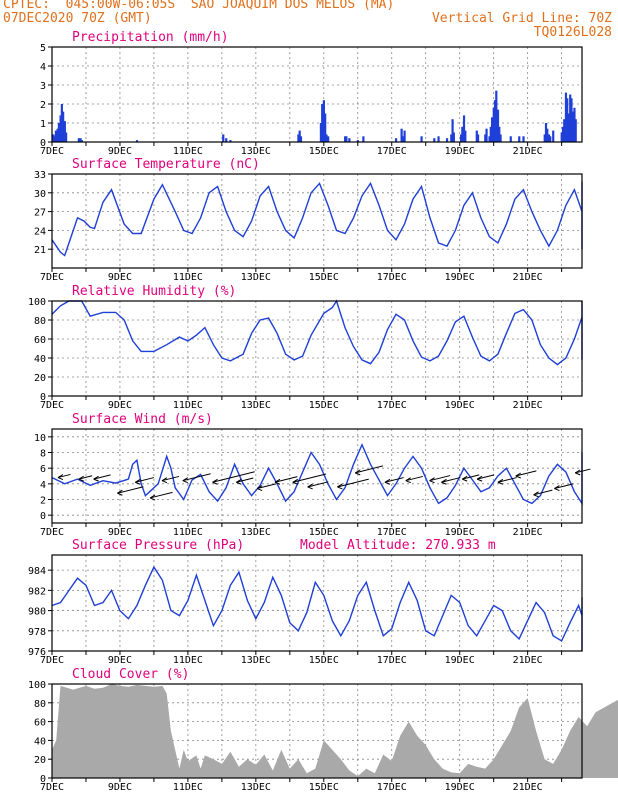 Image resolution: width=618 pixels, height=800 pixels. What do you see at coordinates (37, 632) in the screenshot?
I see `pressure-ytick-label: 978` at bounding box center [37, 632].